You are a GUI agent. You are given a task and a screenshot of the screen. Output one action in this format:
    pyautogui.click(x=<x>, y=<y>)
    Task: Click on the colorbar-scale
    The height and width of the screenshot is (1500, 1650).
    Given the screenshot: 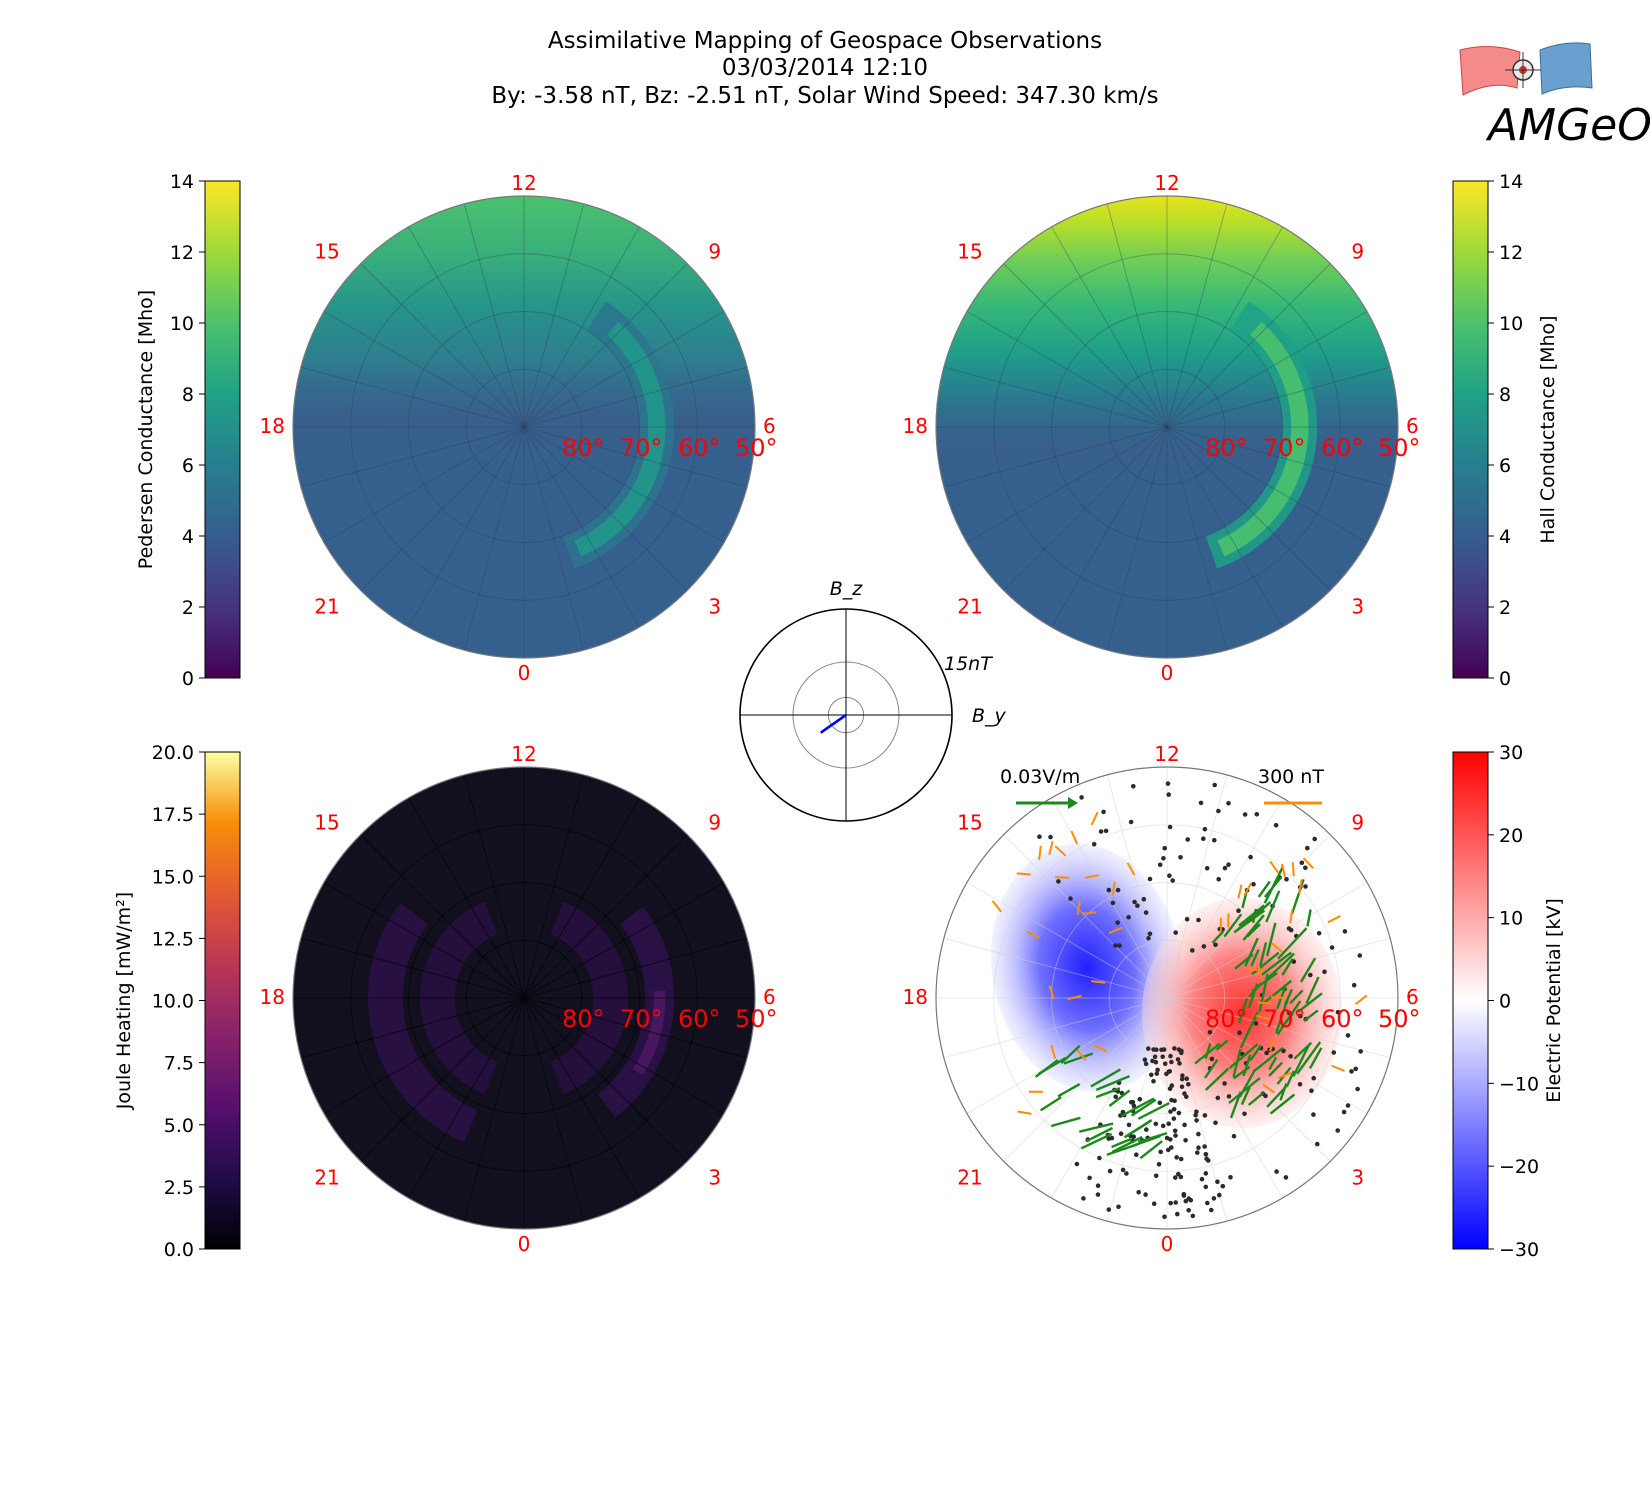 What is the action you would take?
    pyautogui.click(x=222, y=1000)
    